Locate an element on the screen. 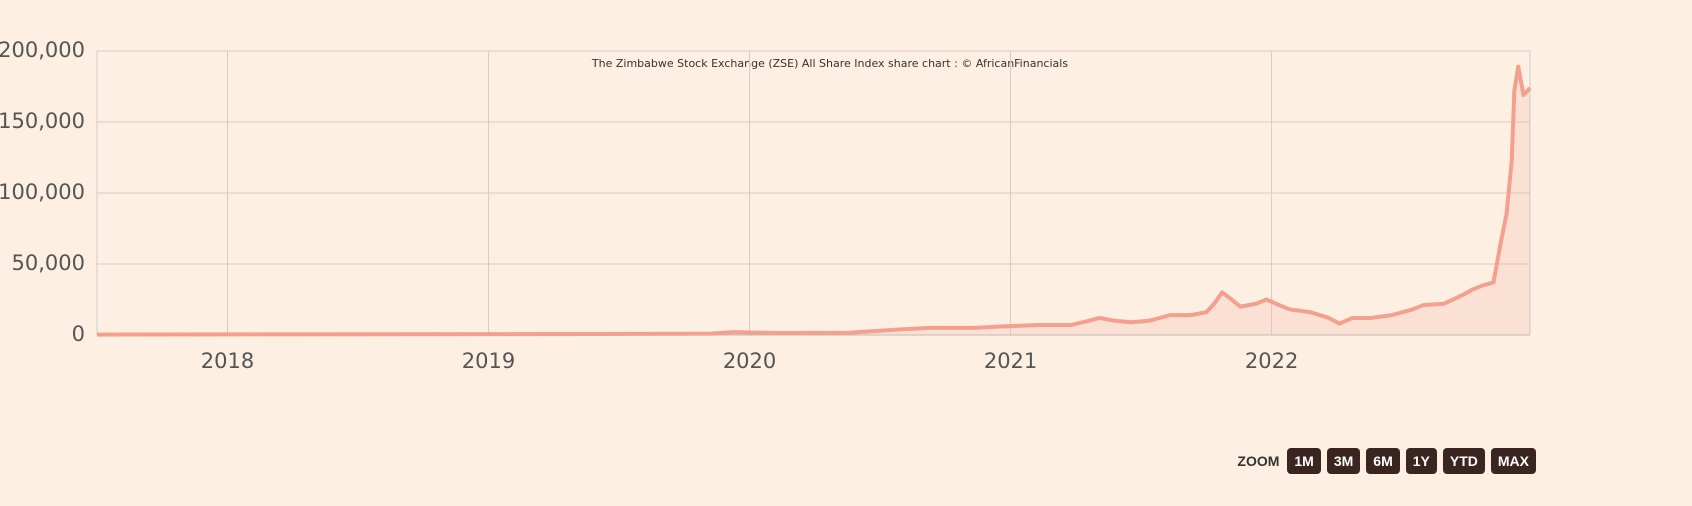  x-tick-label: 2019 is located at coordinates (488, 361).